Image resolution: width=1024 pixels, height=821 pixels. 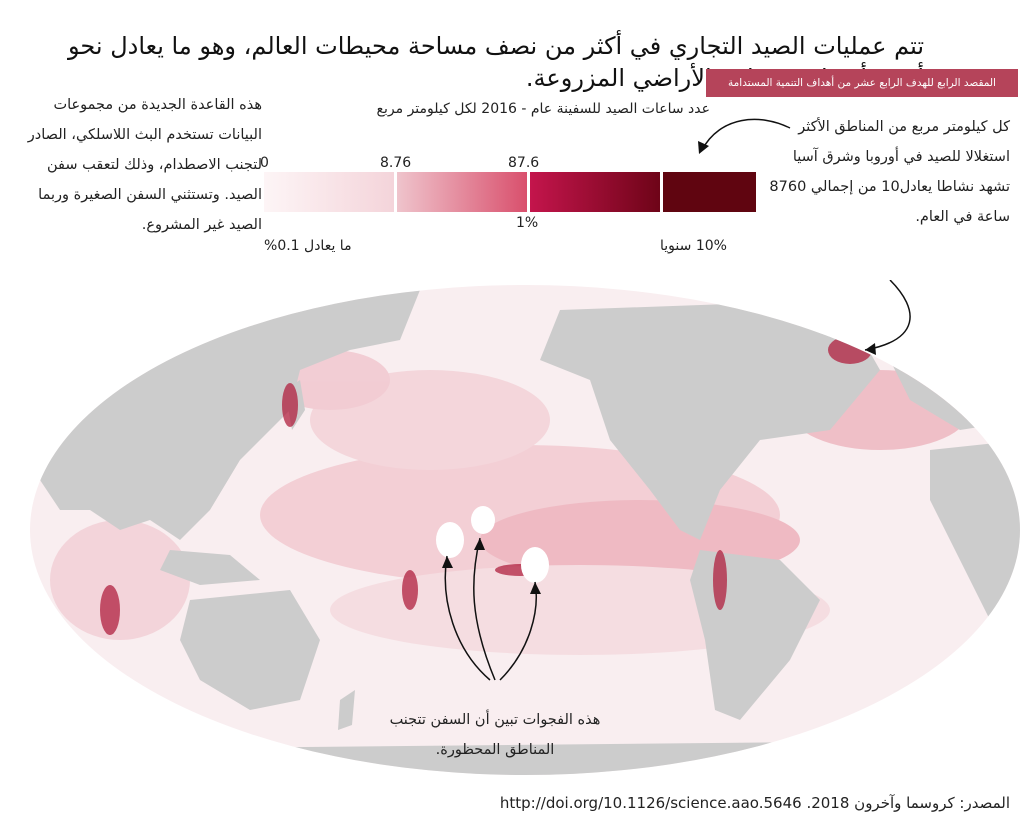 I want to click on legend-tick-0: 0, so click(x=264, y=163).